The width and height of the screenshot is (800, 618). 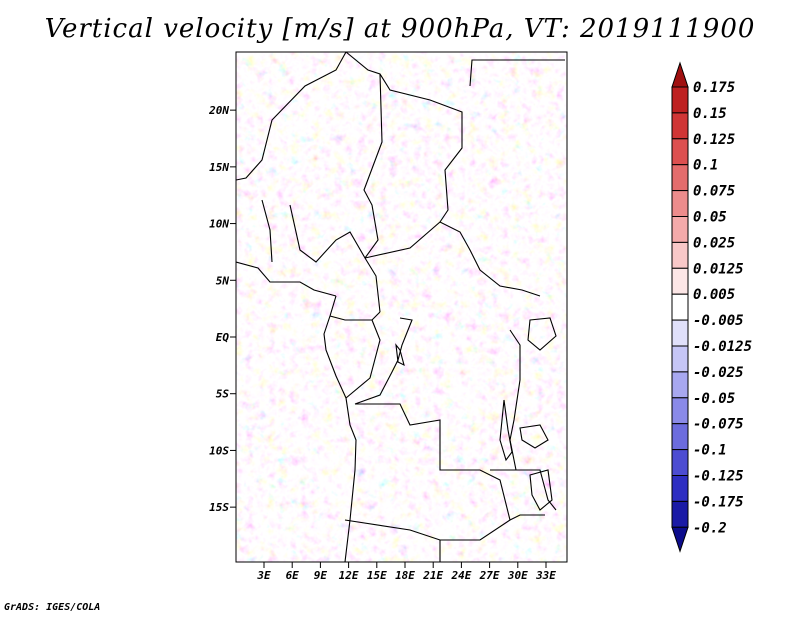 What do you see at coordinates (377, 575) in the screenshot?
I see `lon-tick-label: 15E` at bounding box center [377, 575].